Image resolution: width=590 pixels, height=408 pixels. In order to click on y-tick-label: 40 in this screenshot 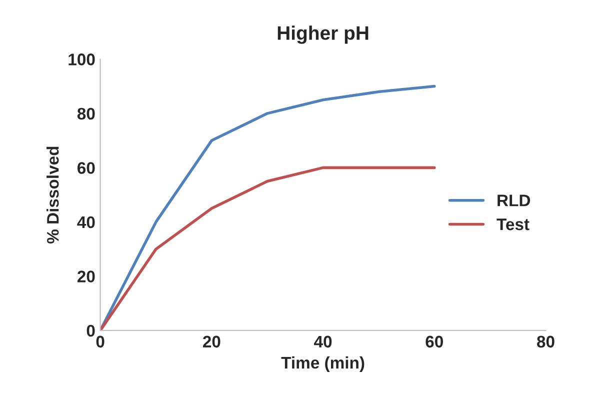, I will do `click(86, 222)`.